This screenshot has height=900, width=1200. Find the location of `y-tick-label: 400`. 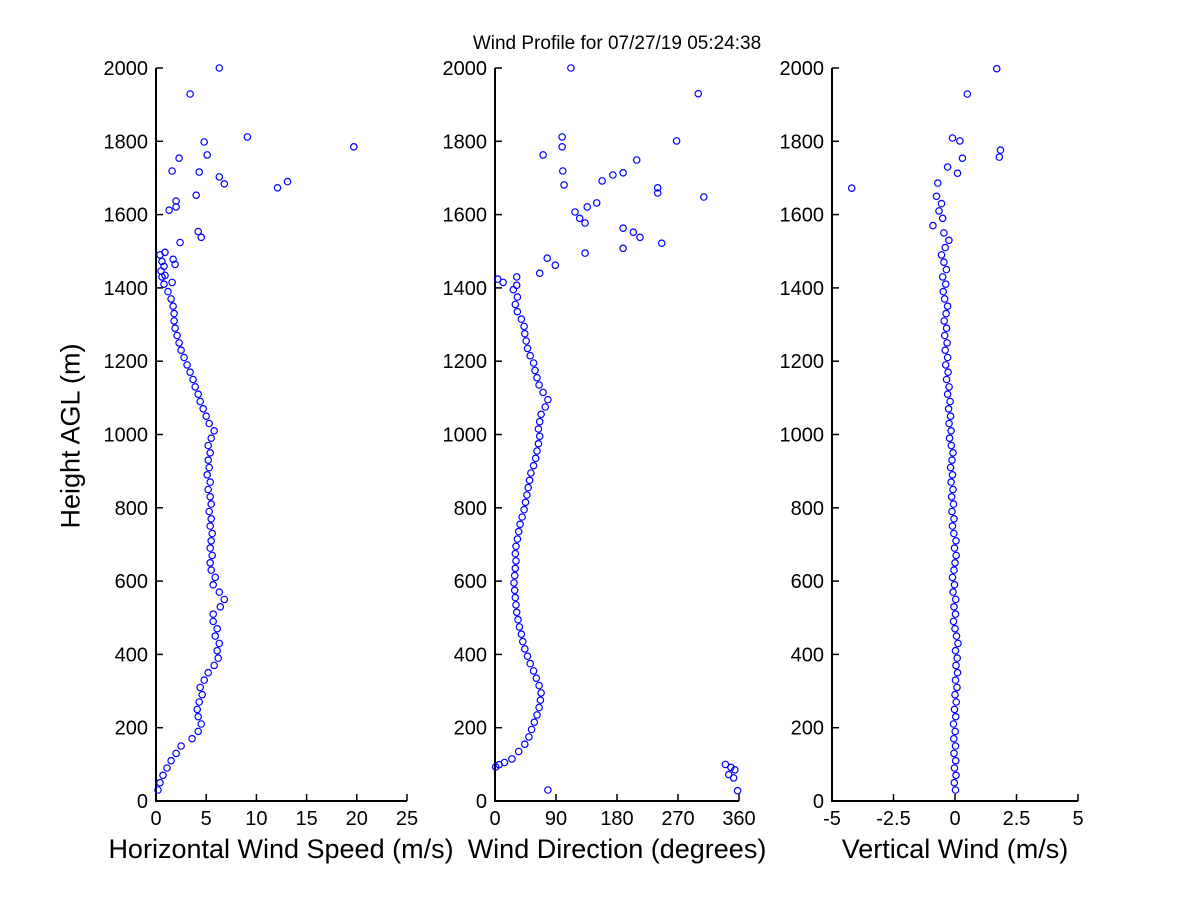

y-tick-label: 400 is located at coordinates (807, 655).